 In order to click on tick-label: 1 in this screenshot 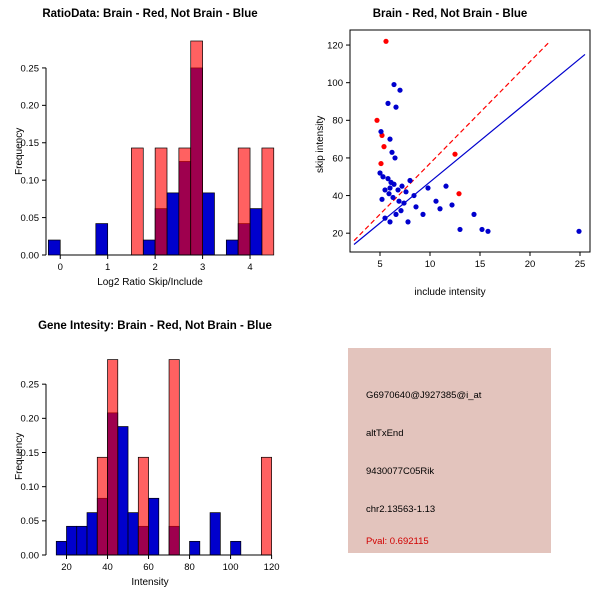, I will do `click(107, 267)`.